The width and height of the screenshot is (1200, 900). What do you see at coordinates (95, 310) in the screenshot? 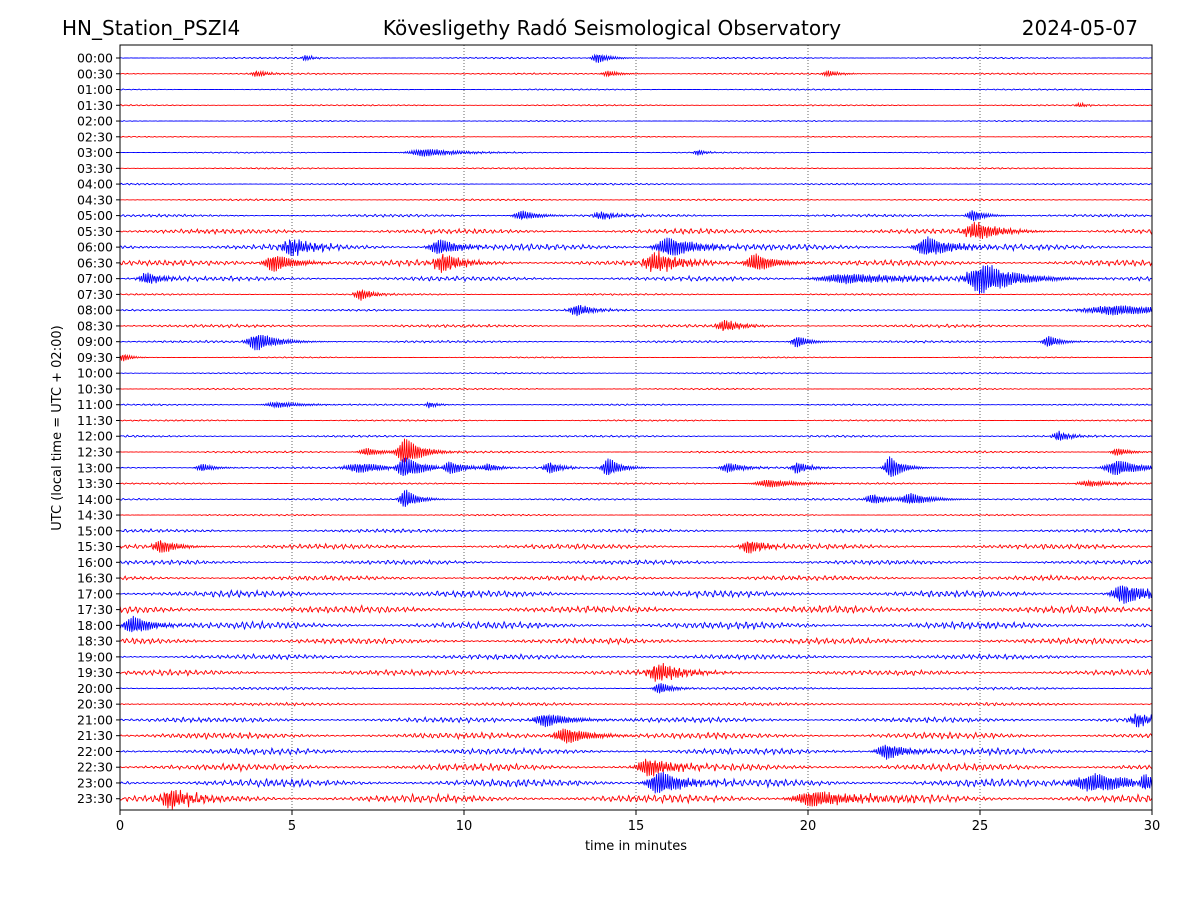
I see `y-tick-label: 08:00` at bounding box center [95, 310].